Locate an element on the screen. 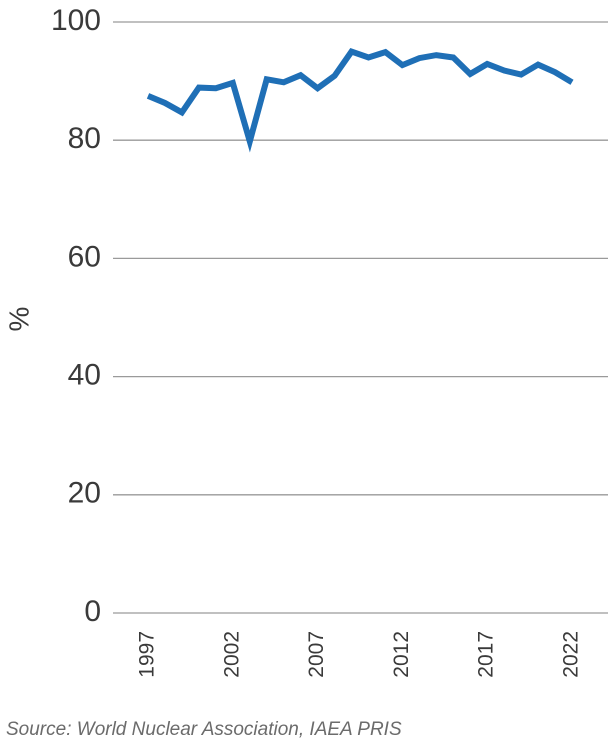  x-axis-tick-labels: 1997 2002 2007 2012 2017 2022 is located at coordinates (359, 654).